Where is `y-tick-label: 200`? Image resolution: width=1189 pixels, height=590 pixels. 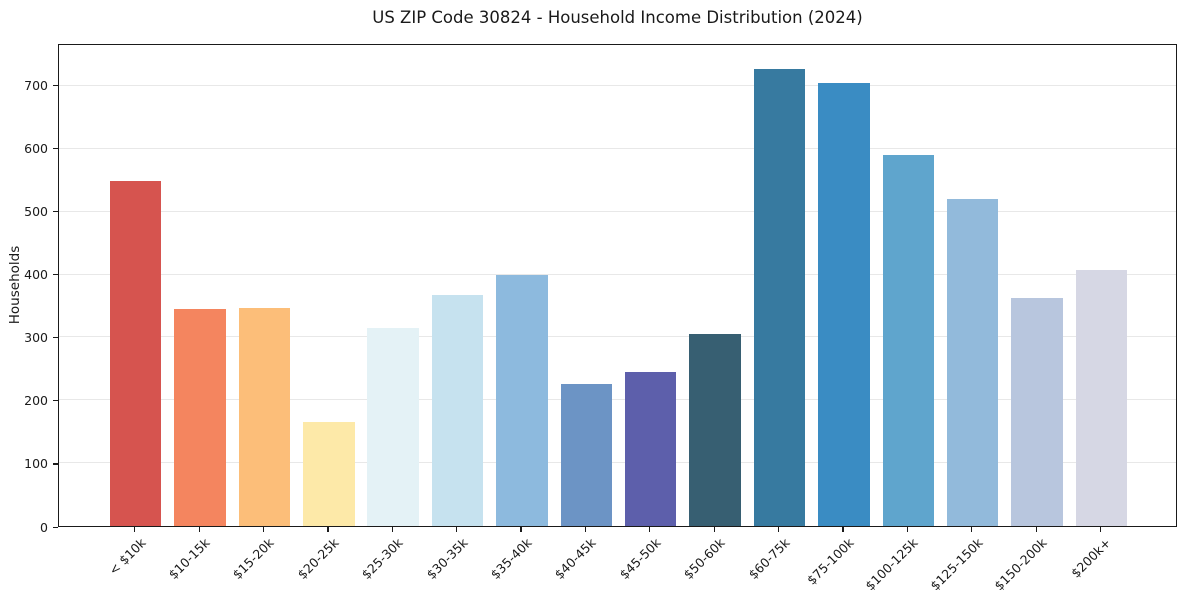 y-tick-label: 200 is located at coordinates (36, 401).